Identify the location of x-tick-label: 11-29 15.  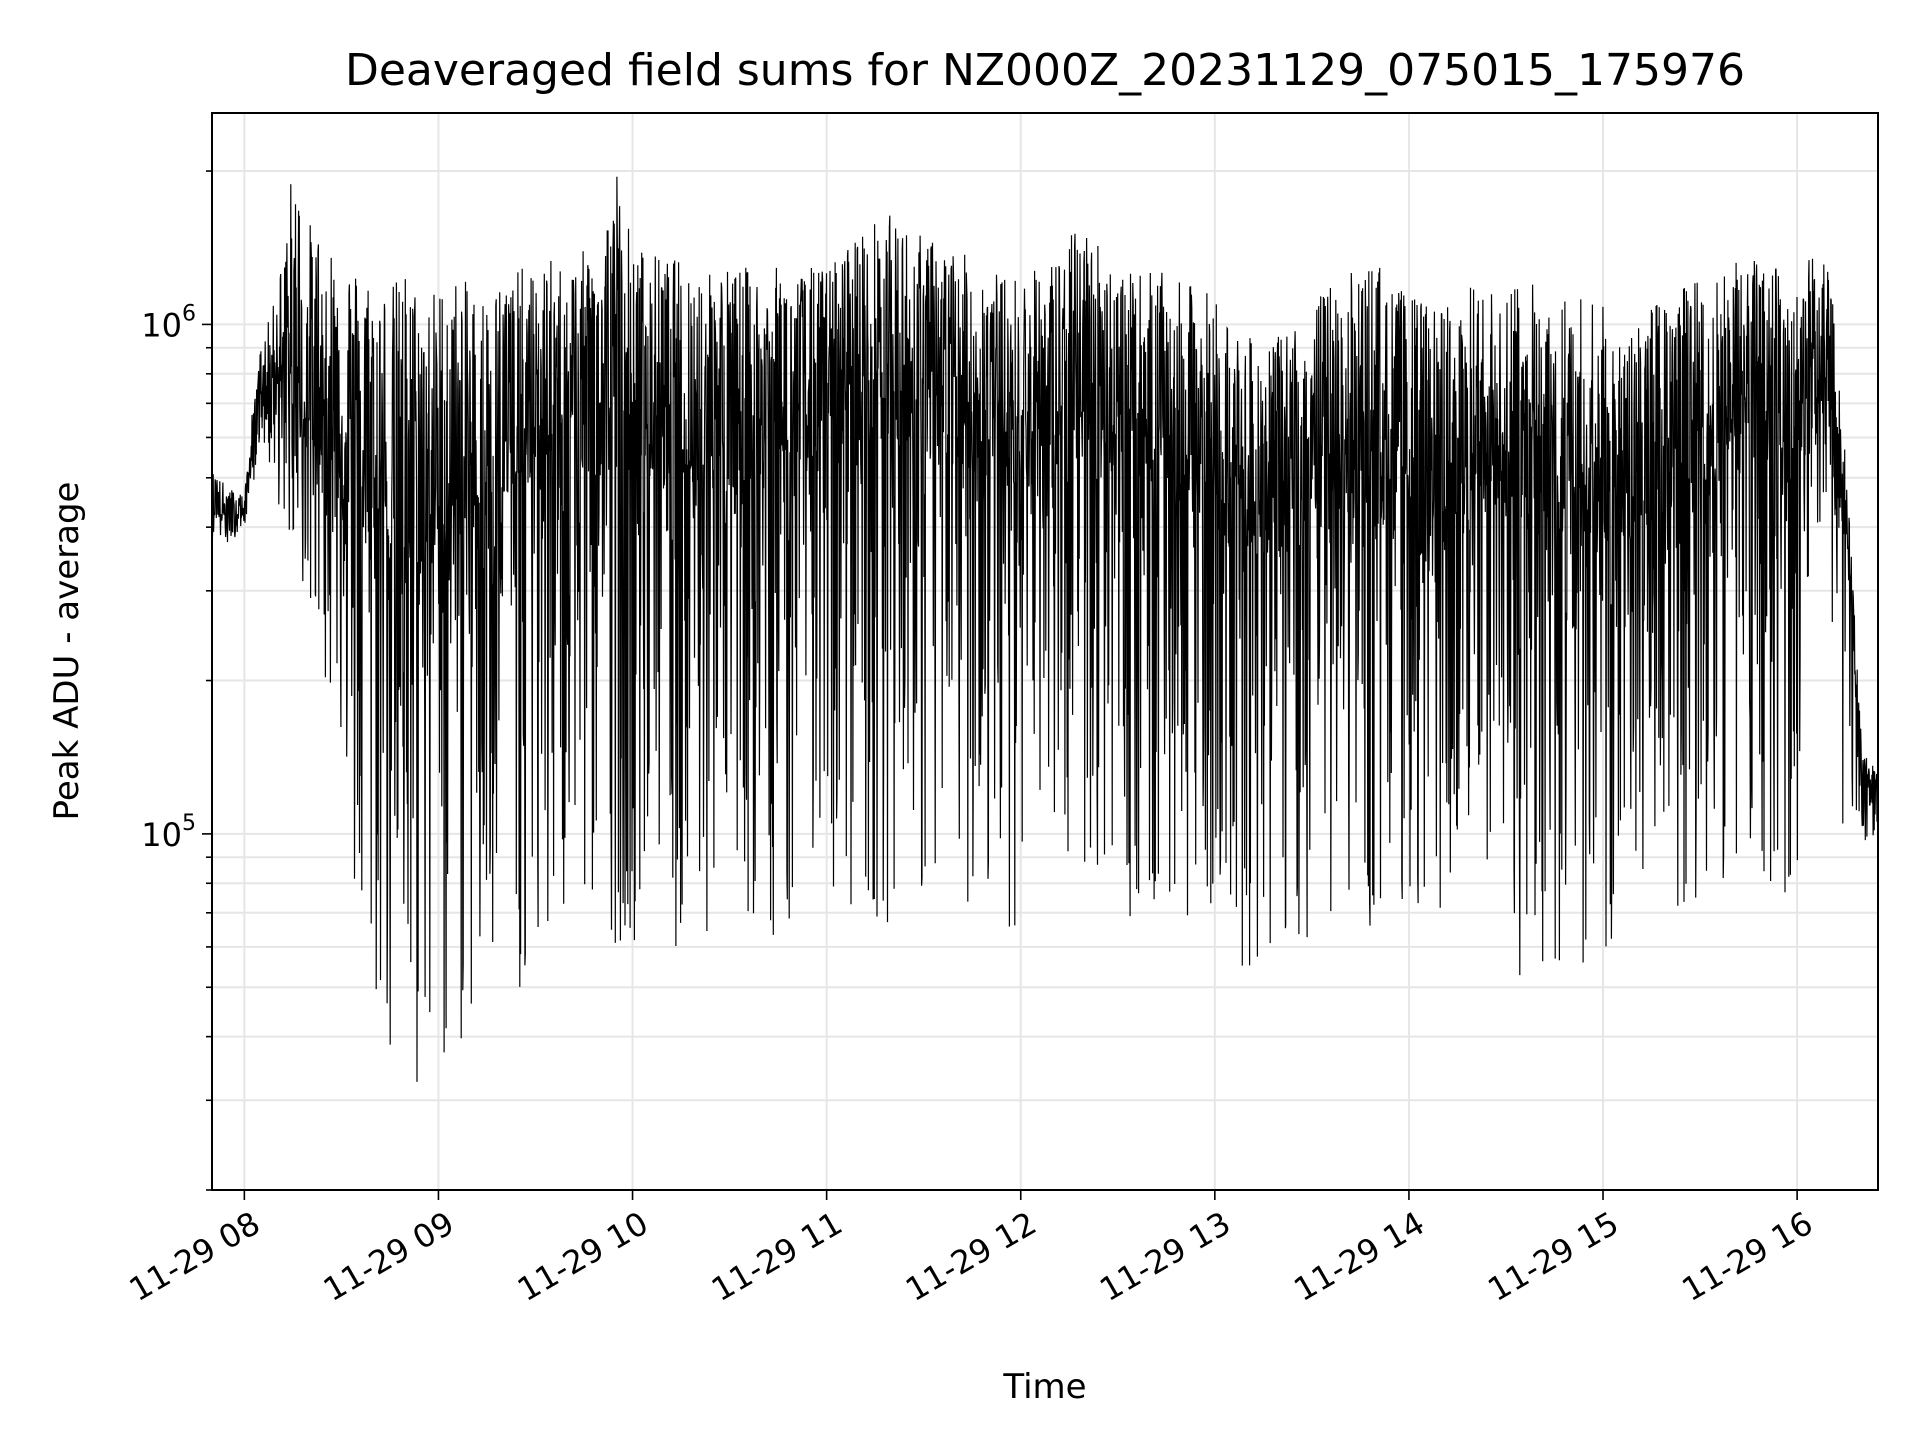
(1553, 1256).